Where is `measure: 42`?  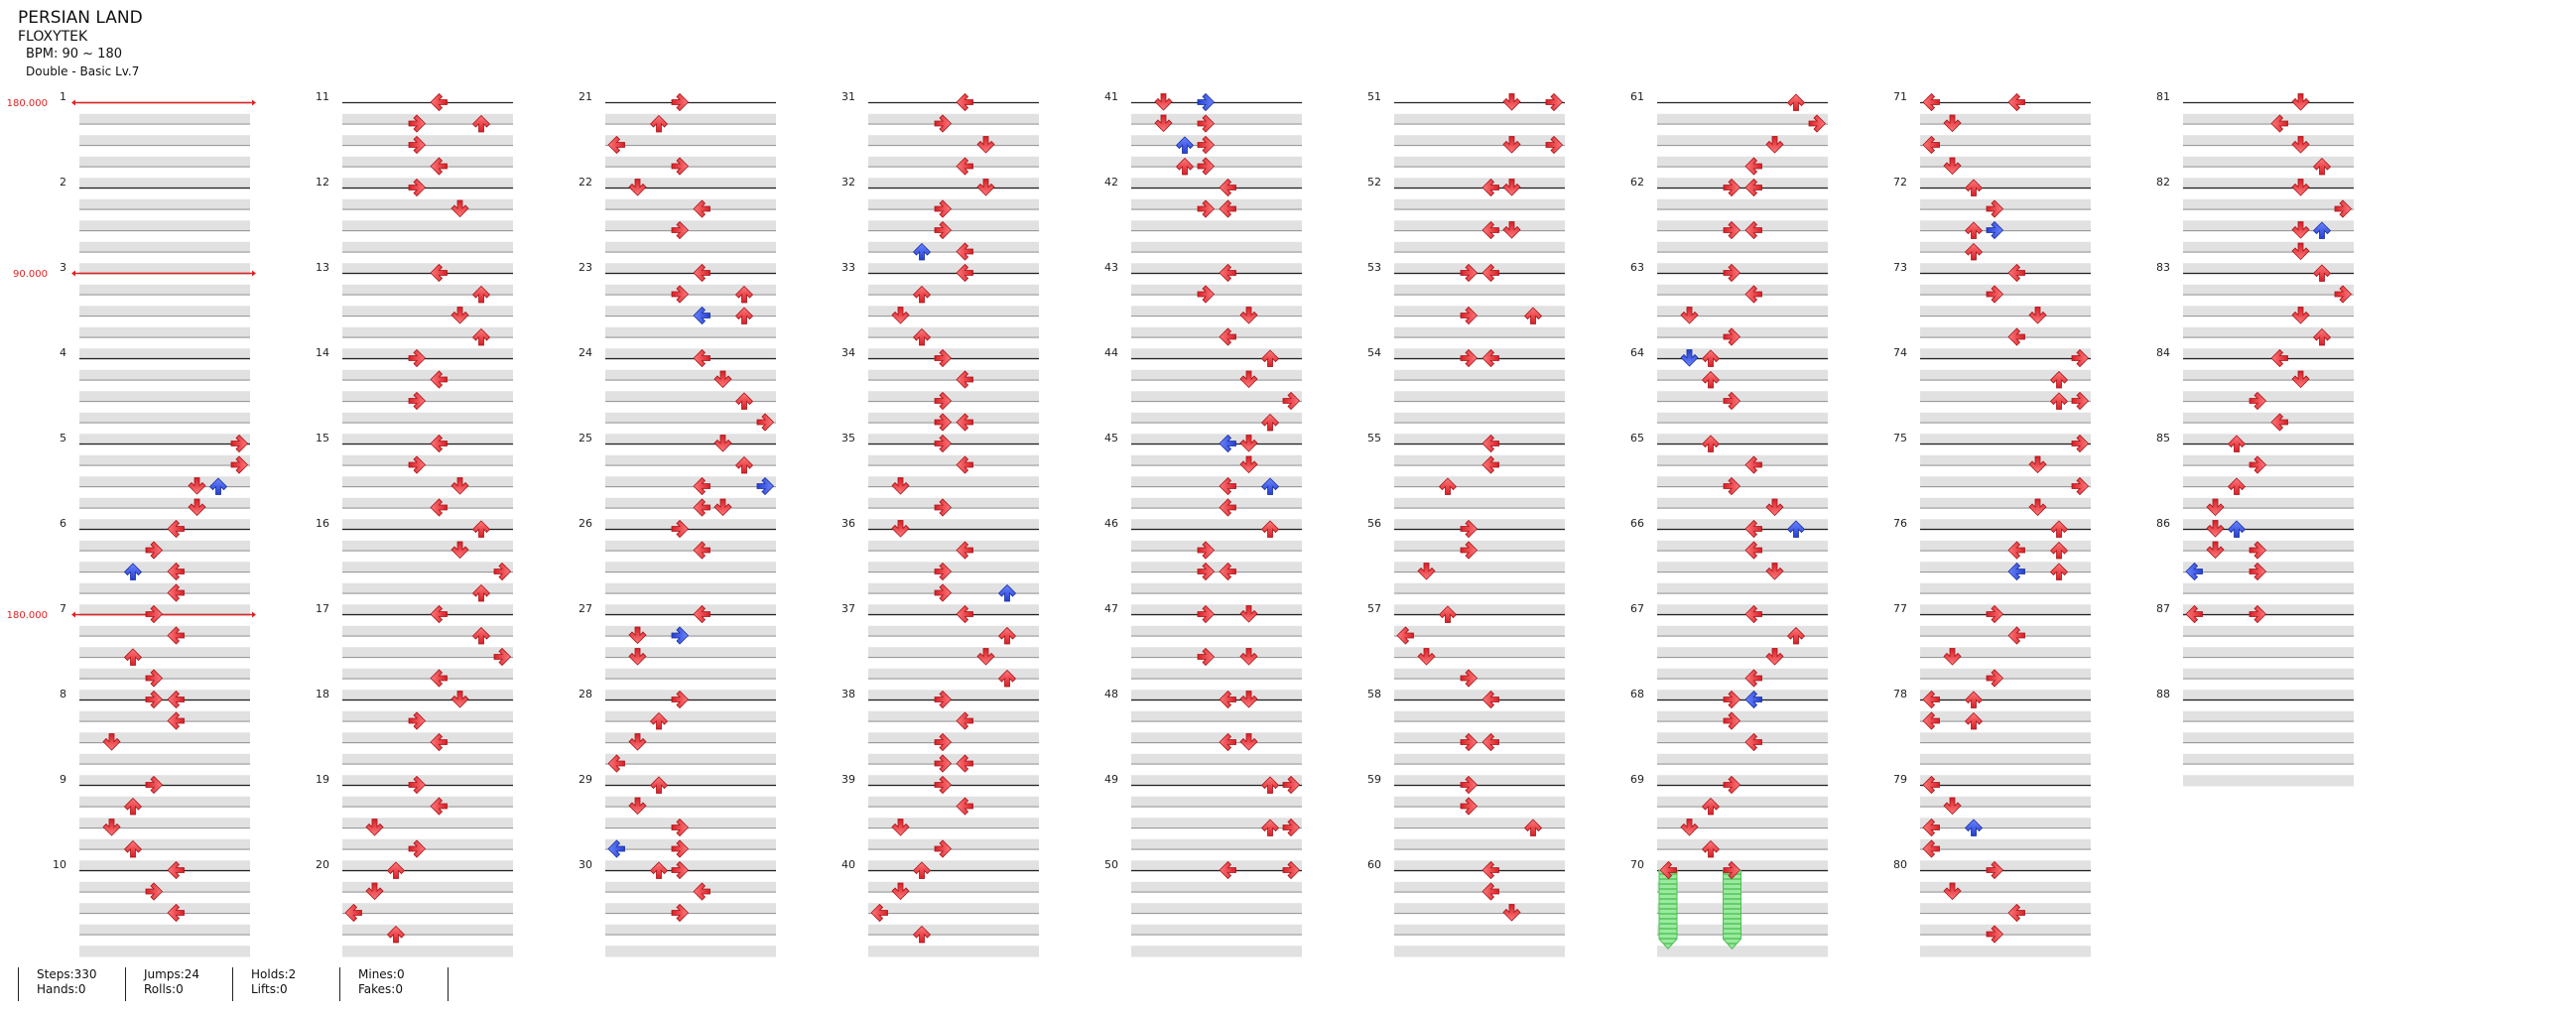 measure: 42 is located at coordinates (1203, 225).